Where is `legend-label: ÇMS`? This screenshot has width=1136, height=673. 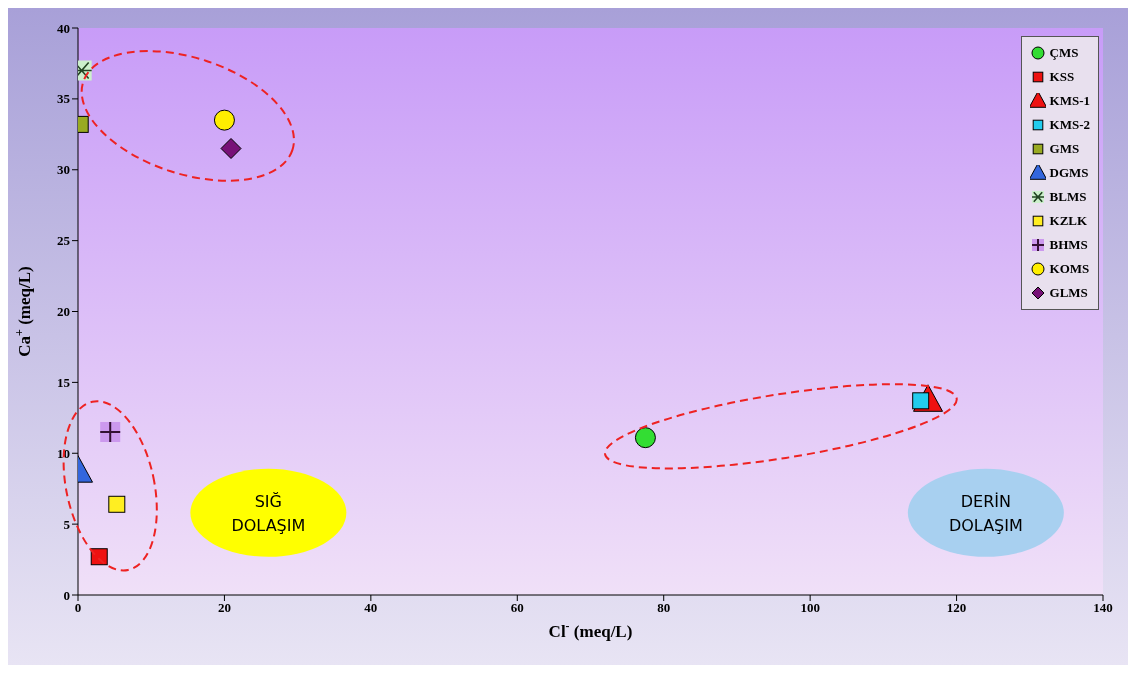
legend-label: ÇMS is located at coordinates (1064, 53).